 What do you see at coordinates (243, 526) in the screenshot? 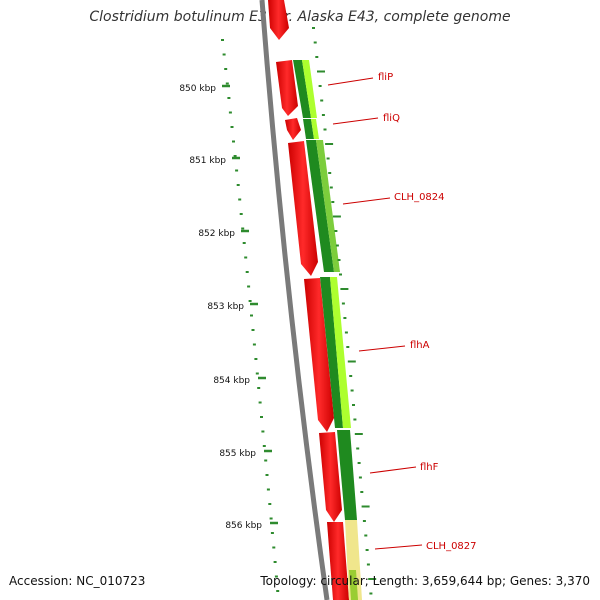
I see `ruler-label: 856 kbp` at bounding box center [243, 526].